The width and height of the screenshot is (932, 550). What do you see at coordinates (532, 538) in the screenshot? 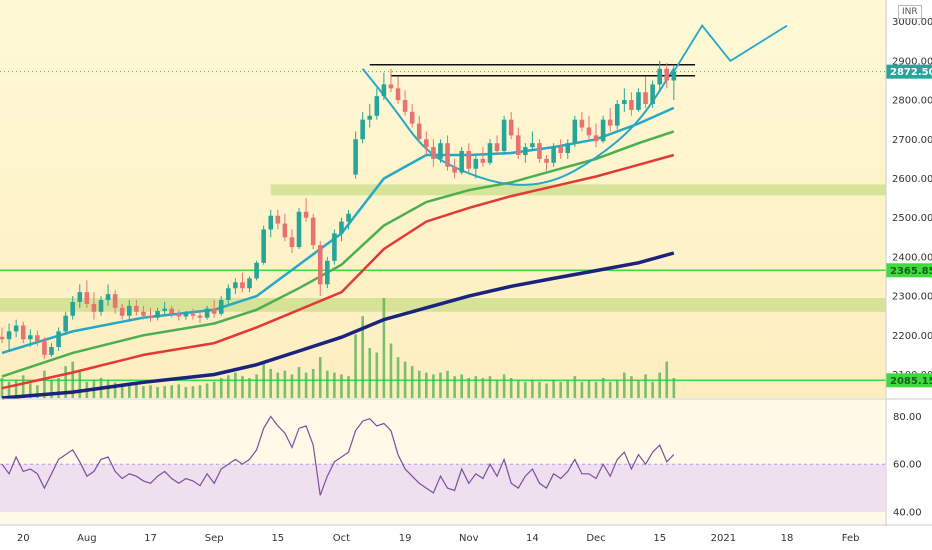
I see `time-tick-label: 14` at bounding box center [532, 538].